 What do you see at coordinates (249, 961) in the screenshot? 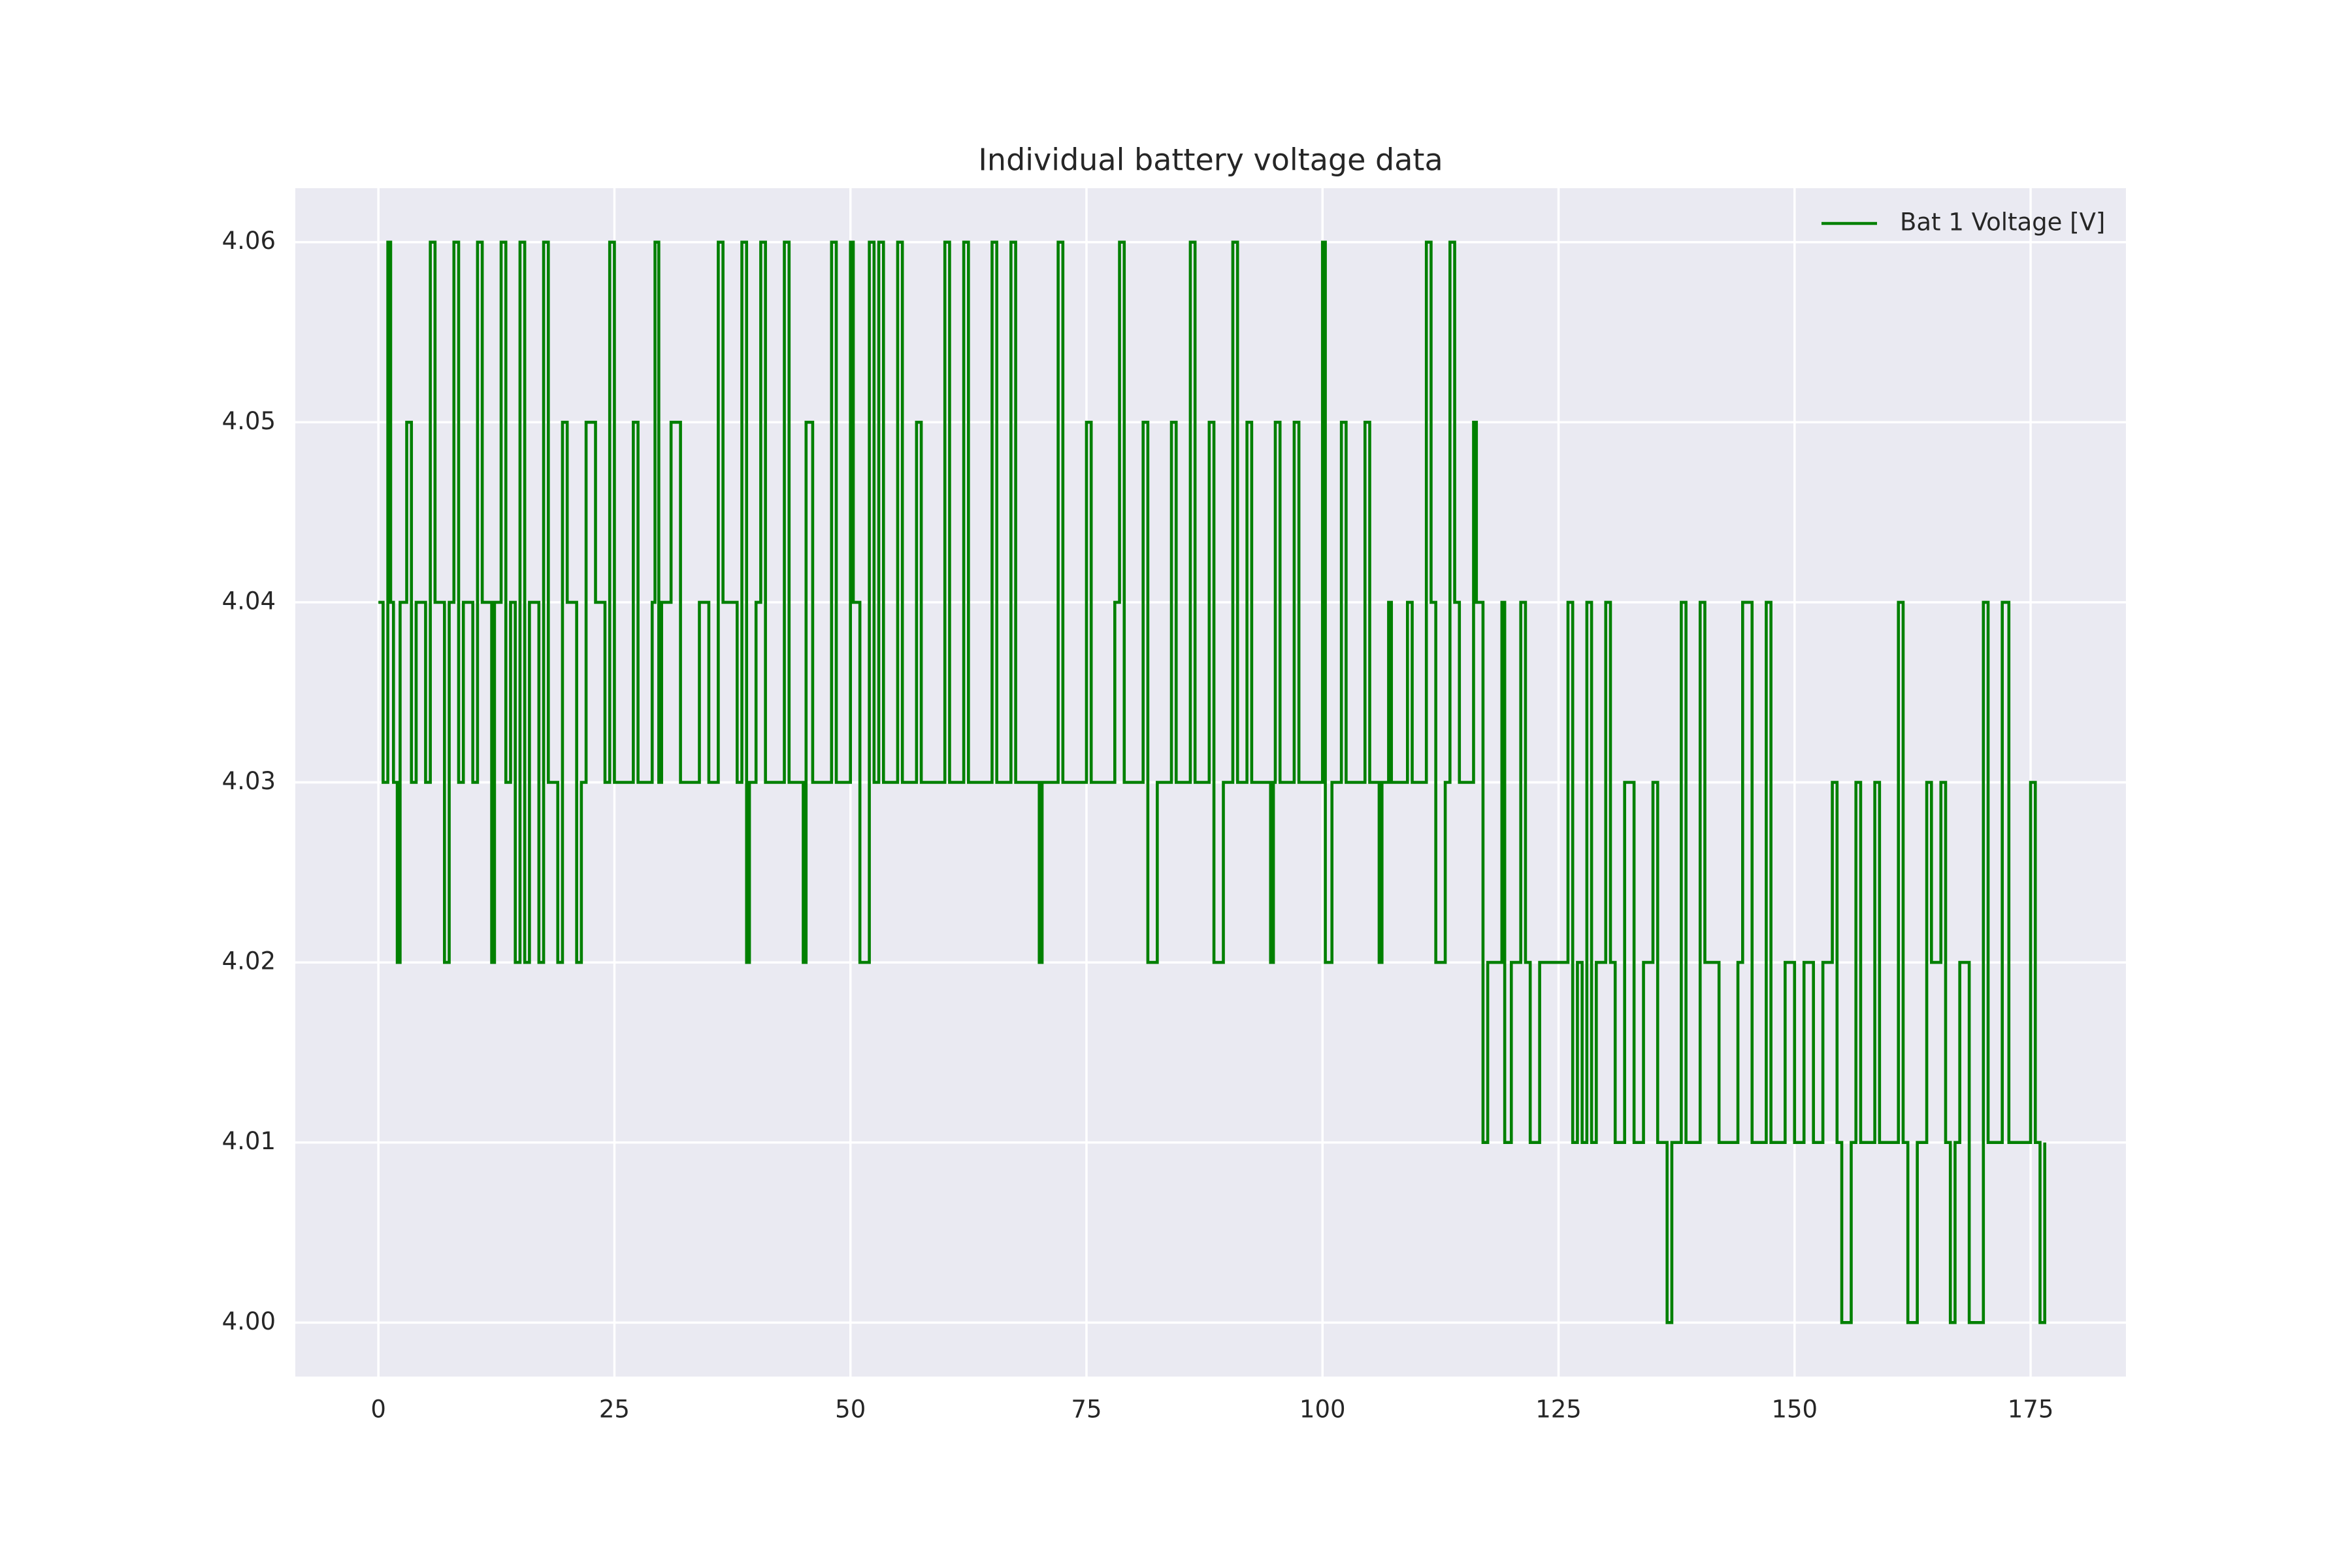
I see `y-tick-label: 4.02` at bounding box center [249, 961].